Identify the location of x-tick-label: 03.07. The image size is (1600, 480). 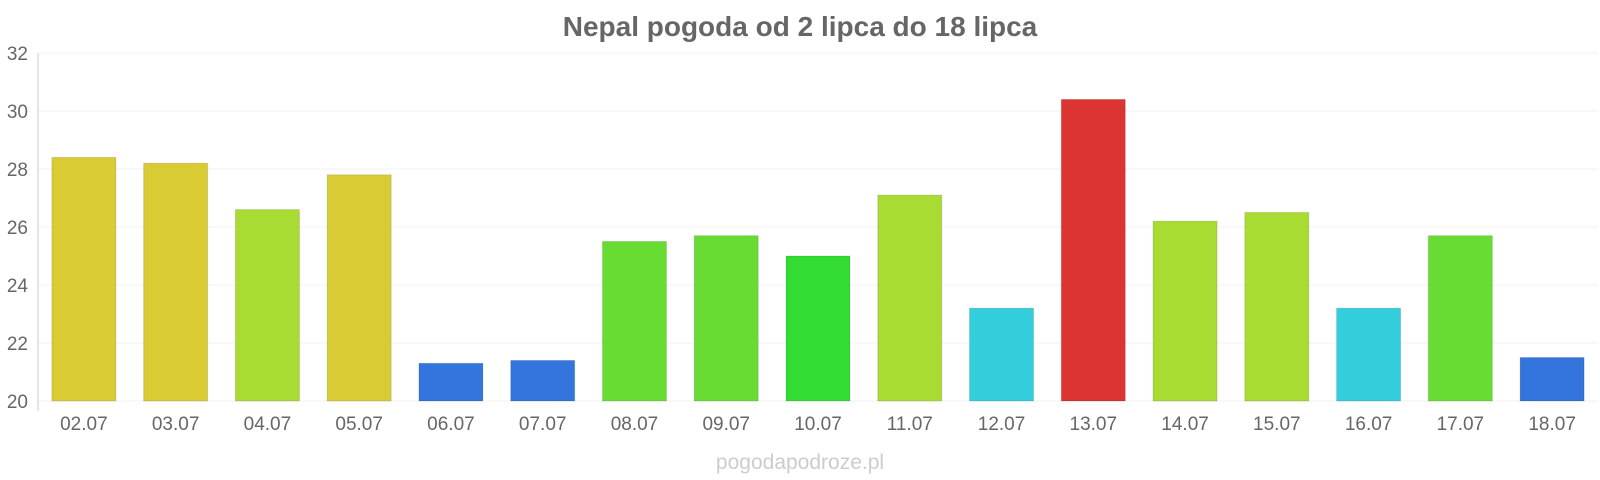
(176, 424).